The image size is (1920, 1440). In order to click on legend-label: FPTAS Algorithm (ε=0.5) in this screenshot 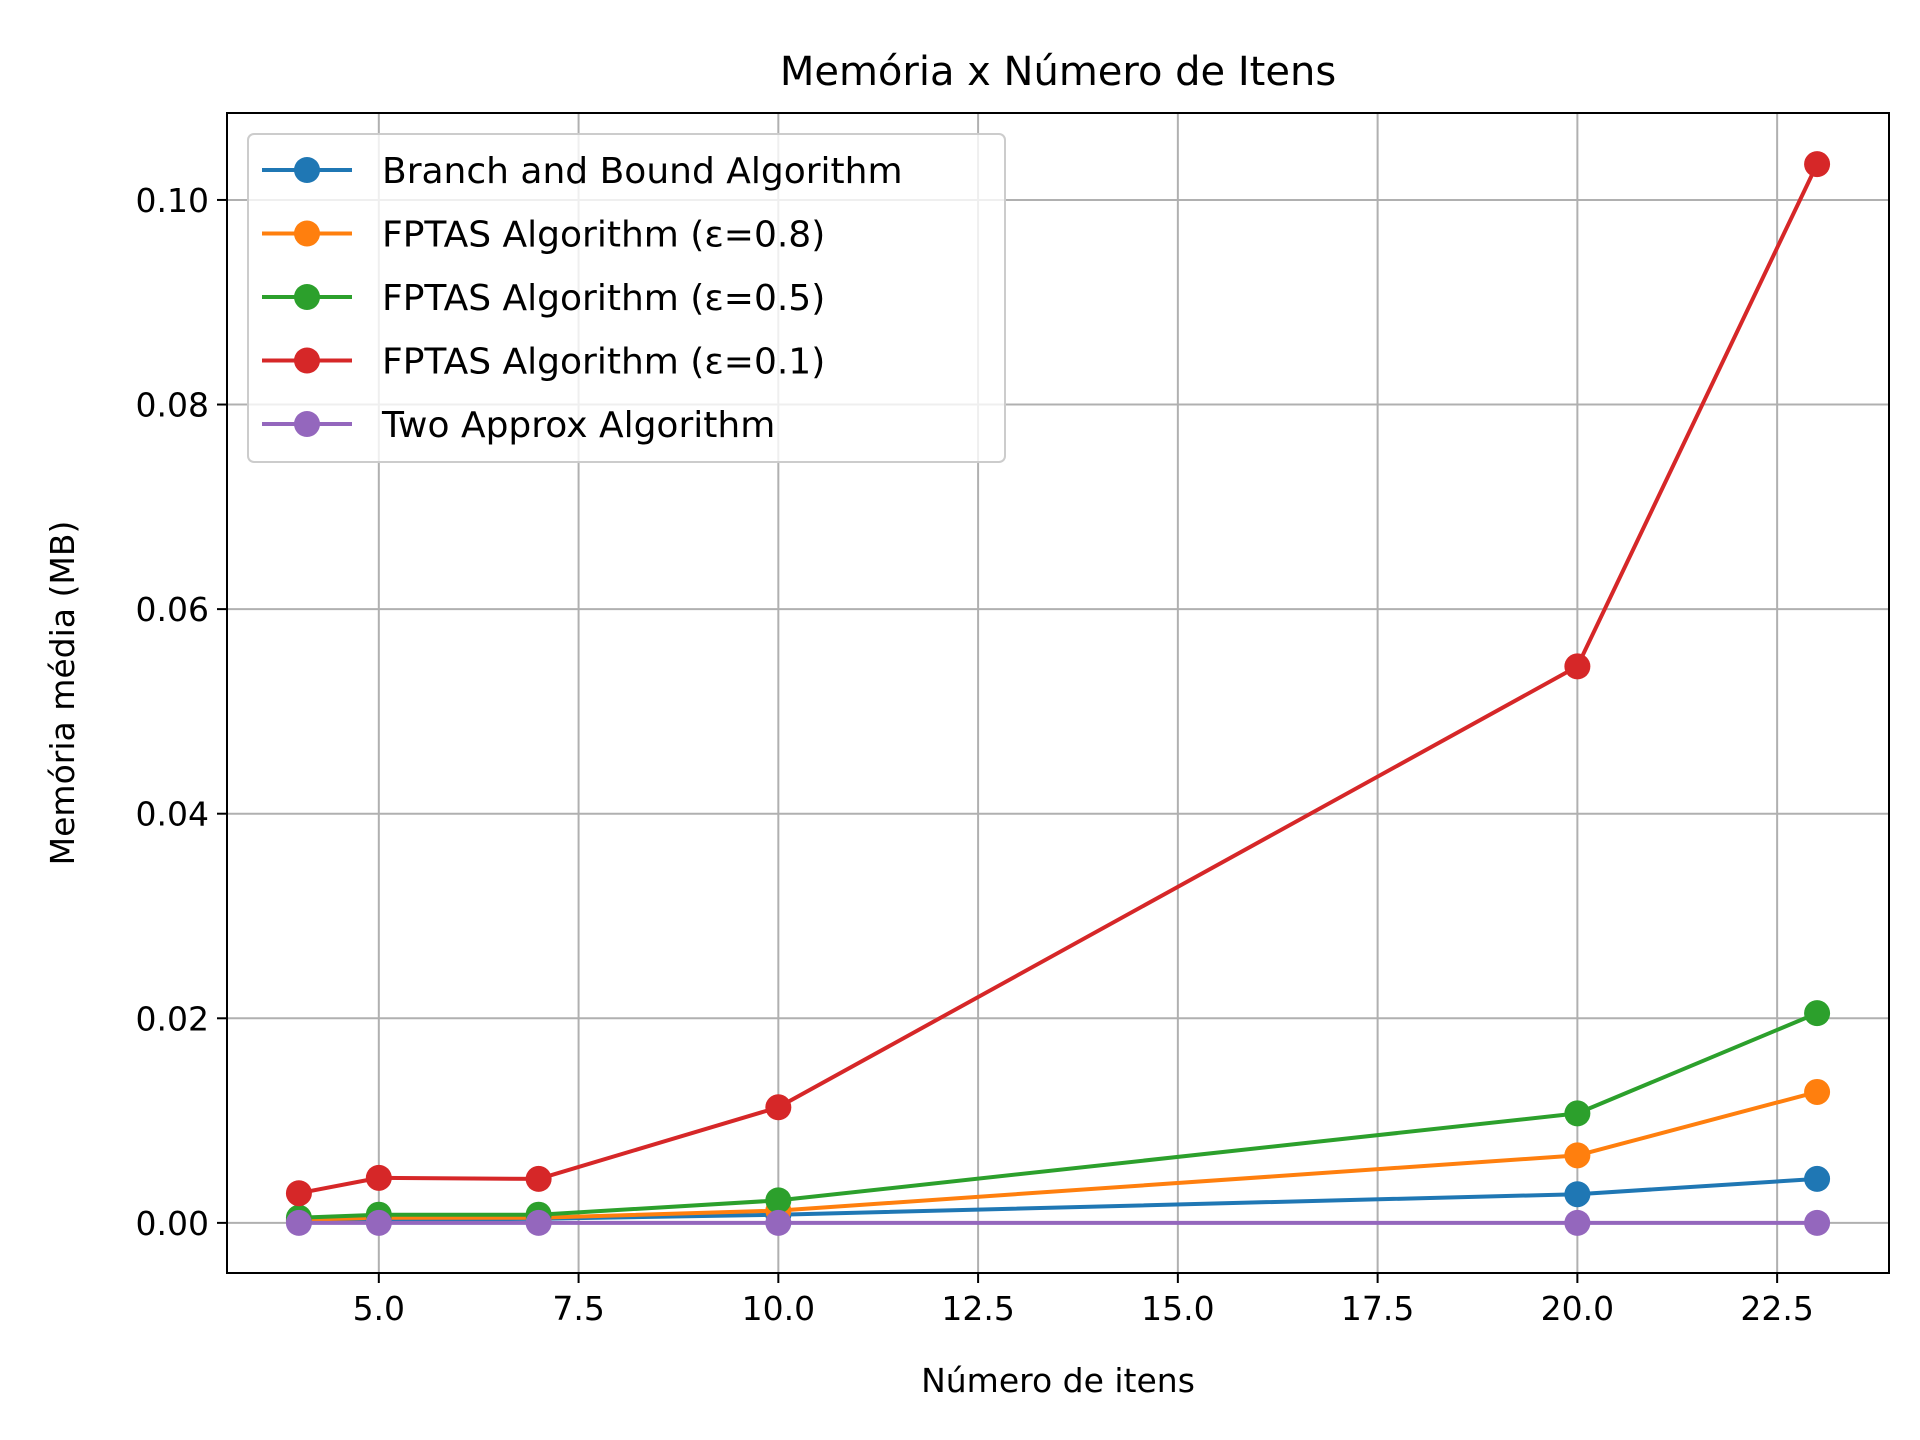, I will do `click(603, 298)`.